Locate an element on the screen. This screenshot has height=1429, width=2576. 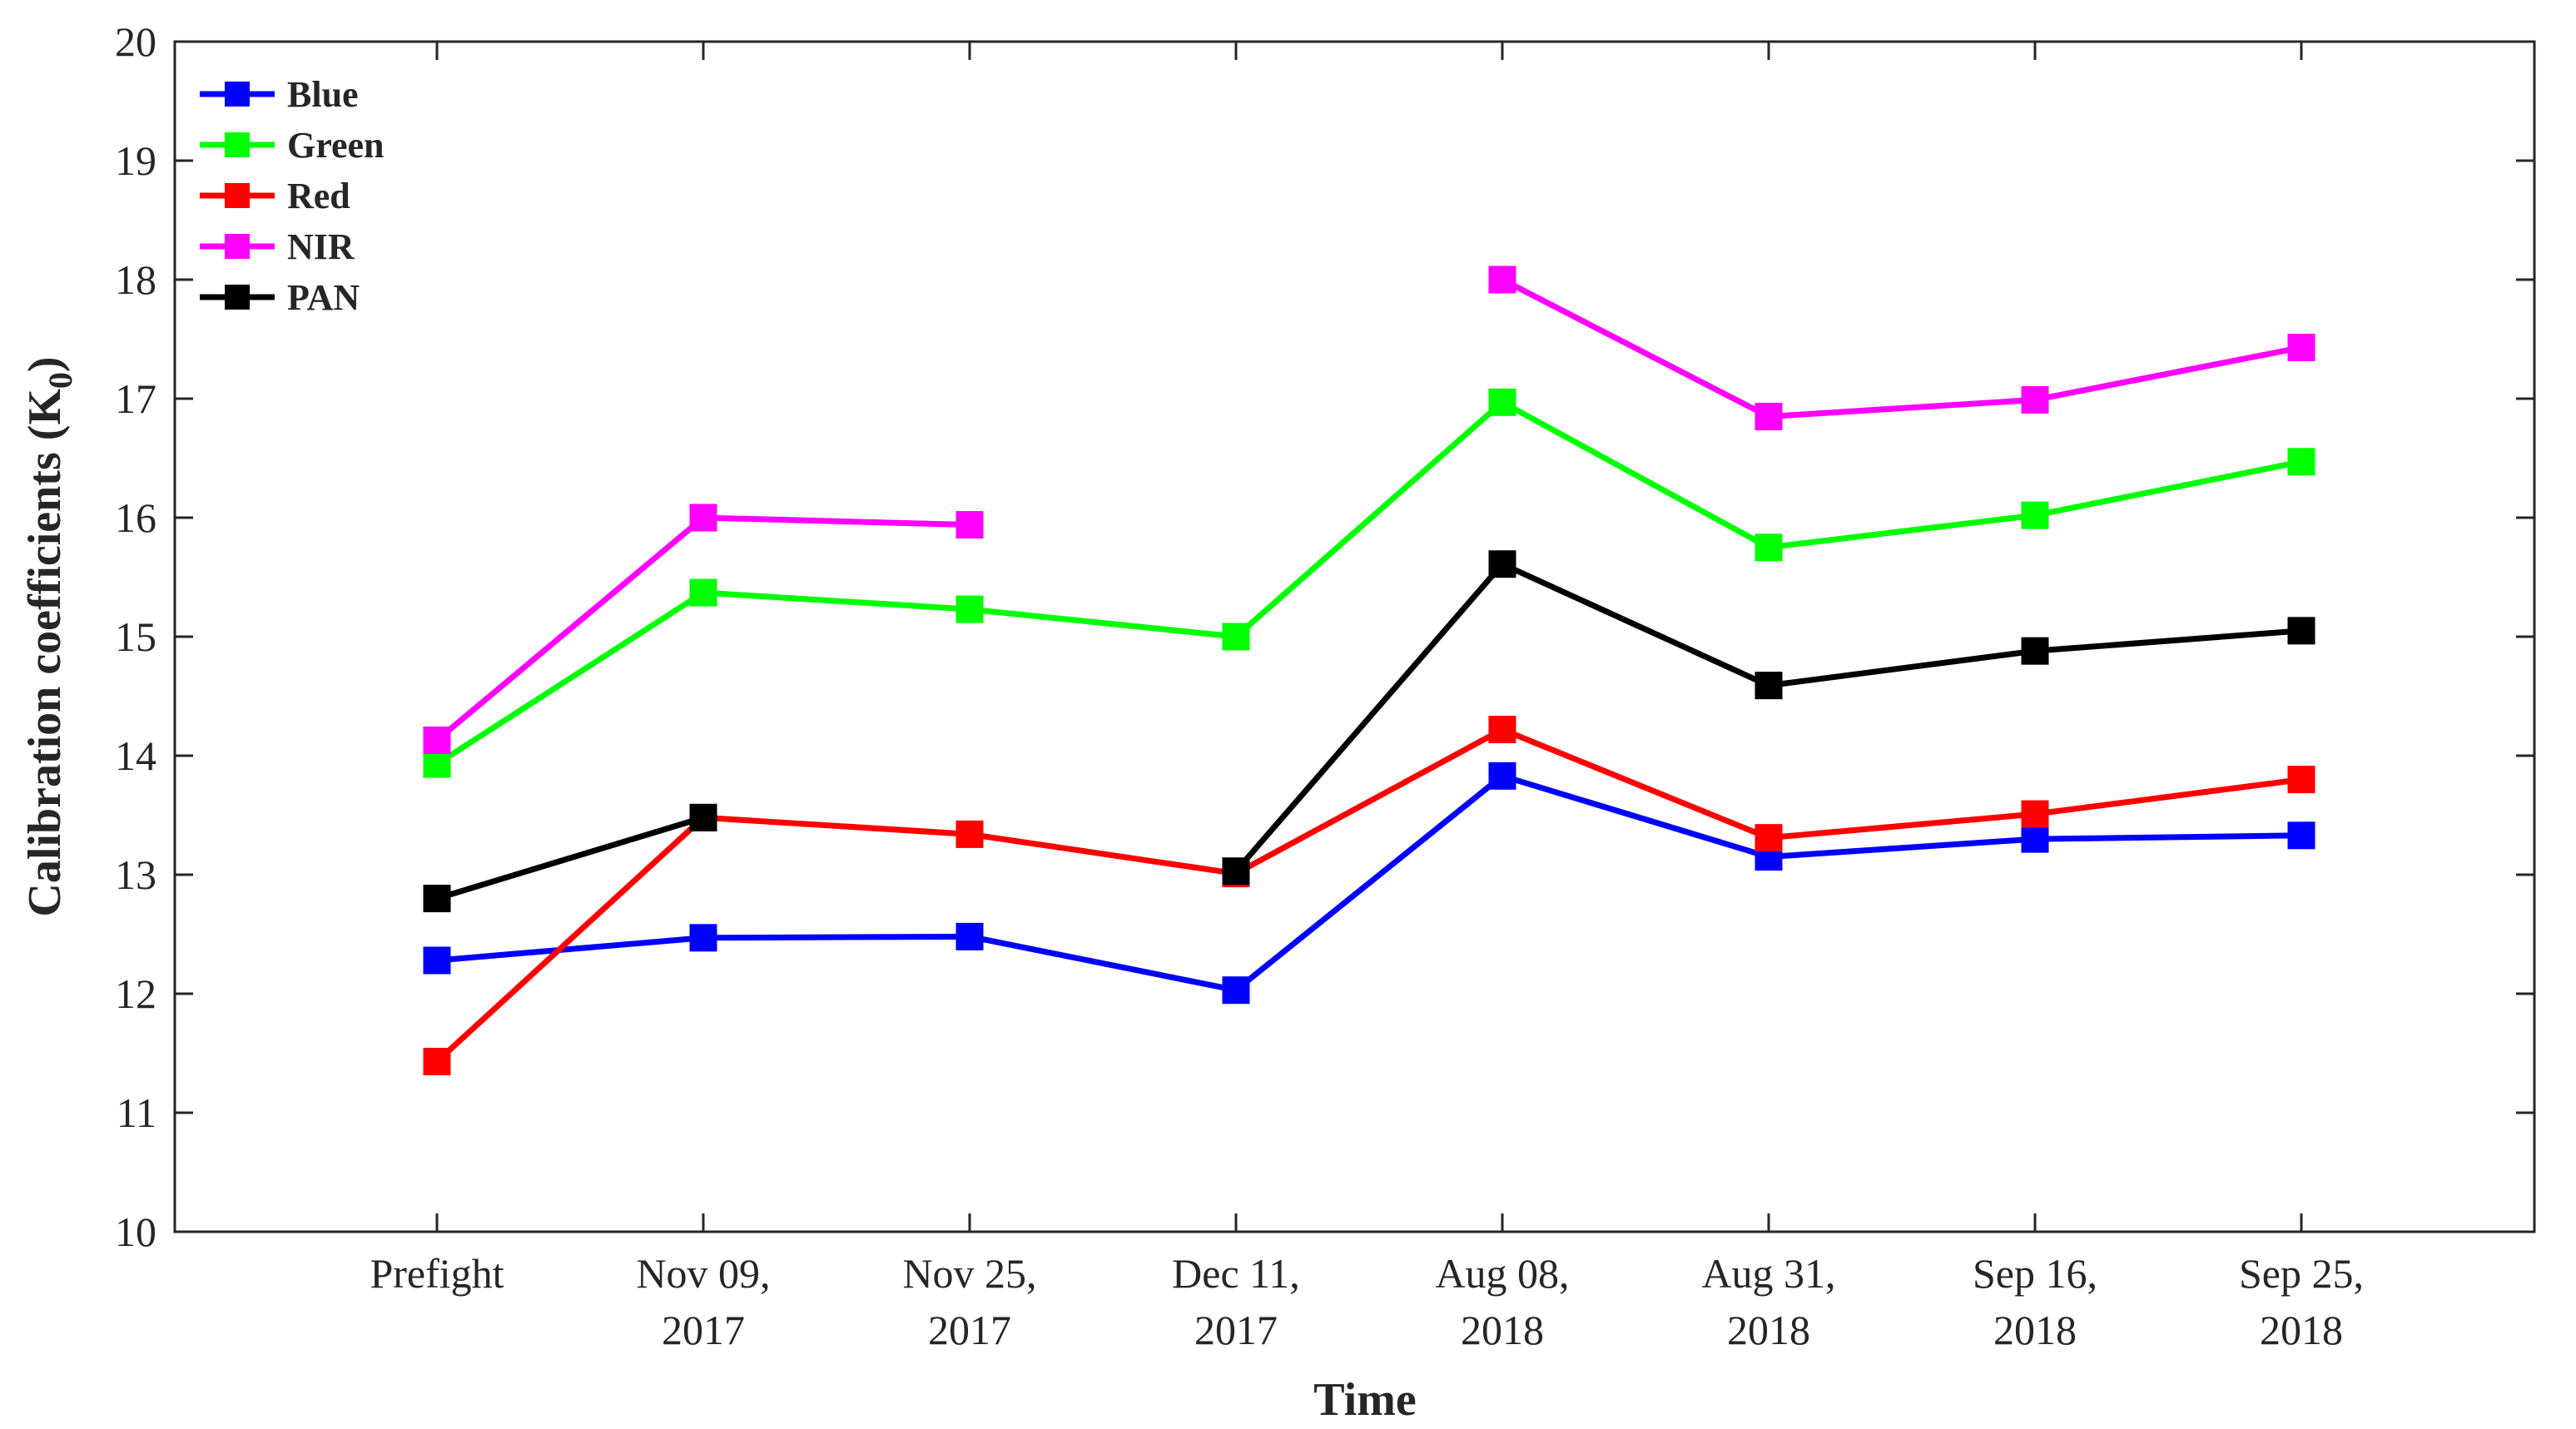
y-tick-label: 20 is located at coordinates (135, 42).